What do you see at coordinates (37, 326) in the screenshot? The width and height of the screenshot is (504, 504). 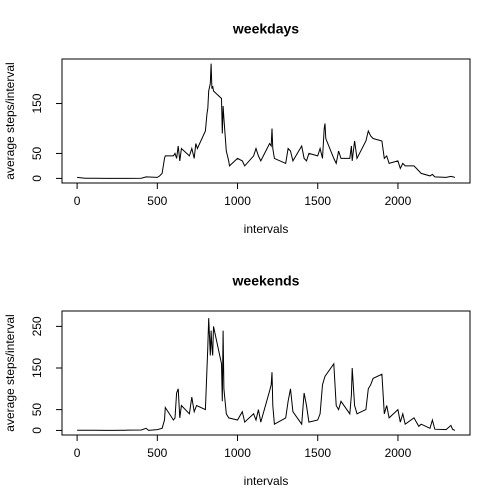 I see `y-tick-label: 250` at bounding box center [37, 326].